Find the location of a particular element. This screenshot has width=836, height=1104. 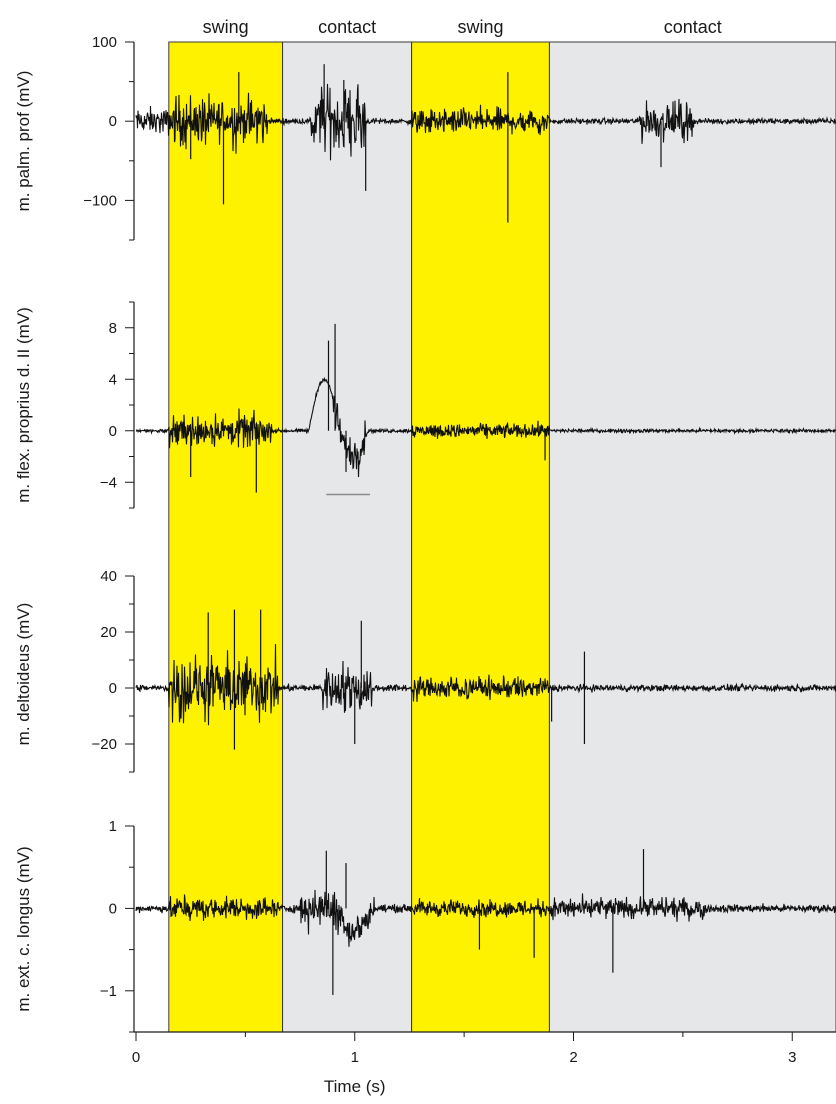

y-tick-label-2: 20 is located at coordinates (108, 632).